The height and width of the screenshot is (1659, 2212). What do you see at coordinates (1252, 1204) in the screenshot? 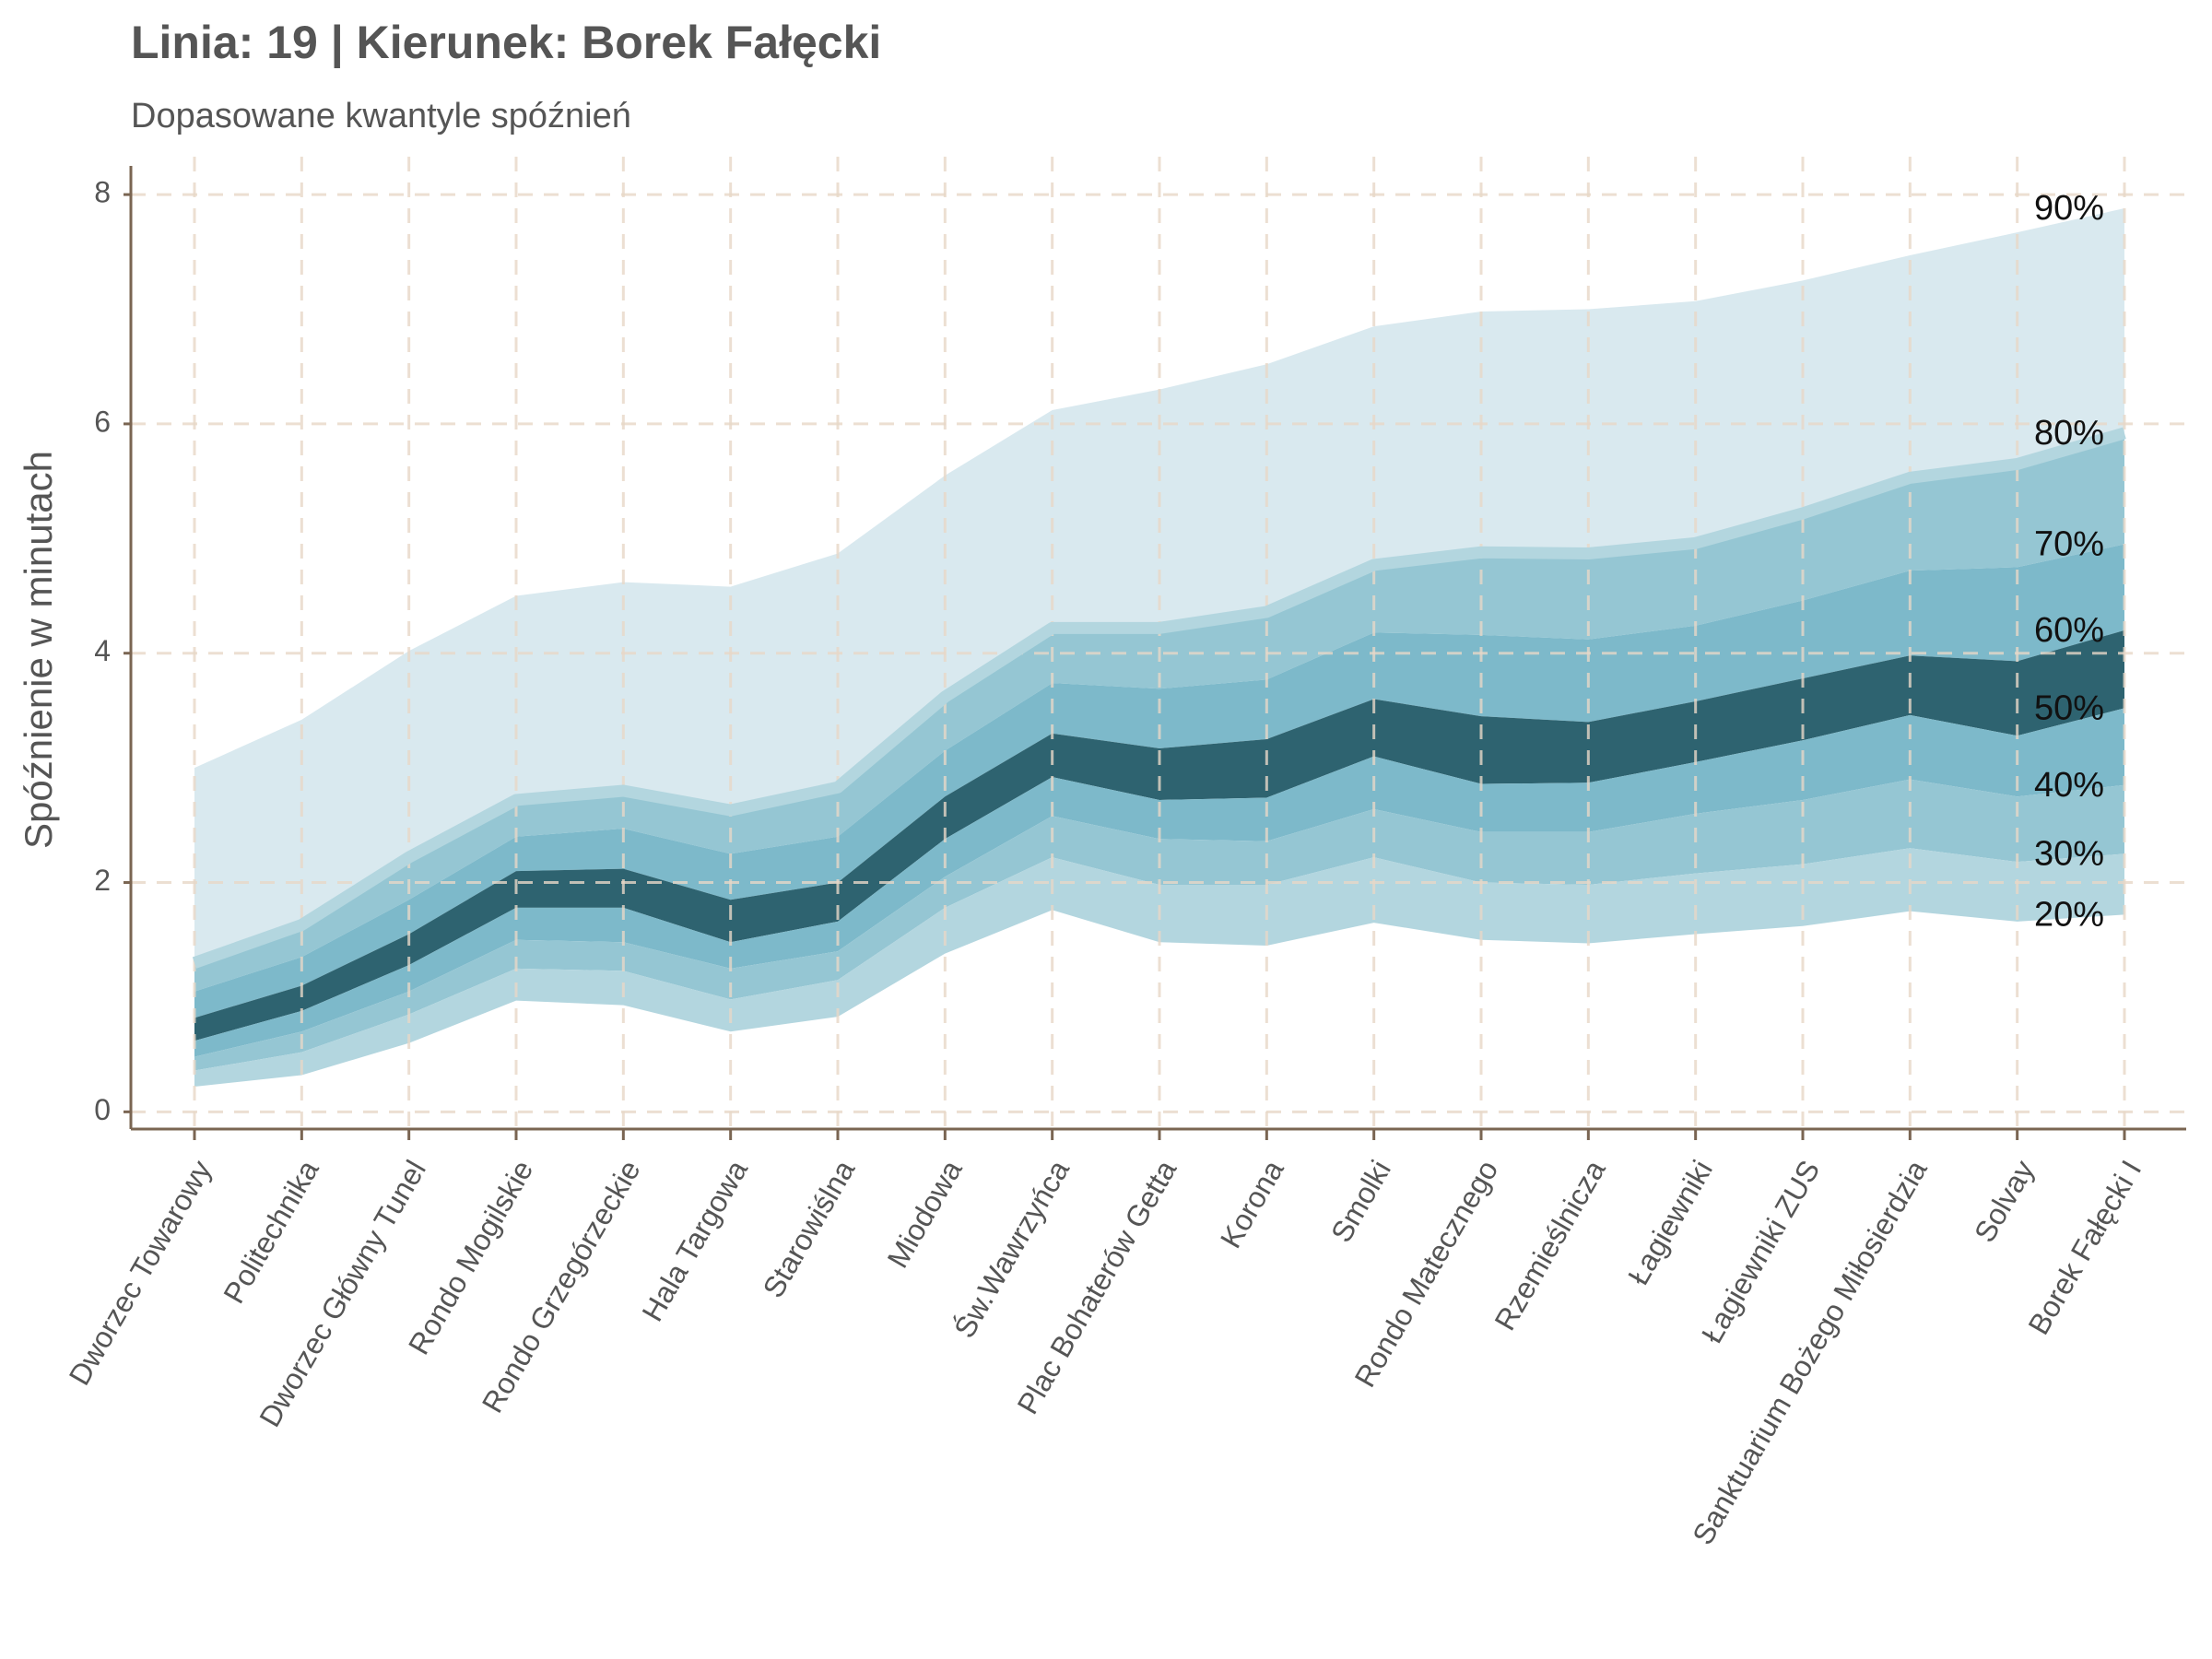
I see `x-tick-label: Korona` at bounding box center [1252, 1204].